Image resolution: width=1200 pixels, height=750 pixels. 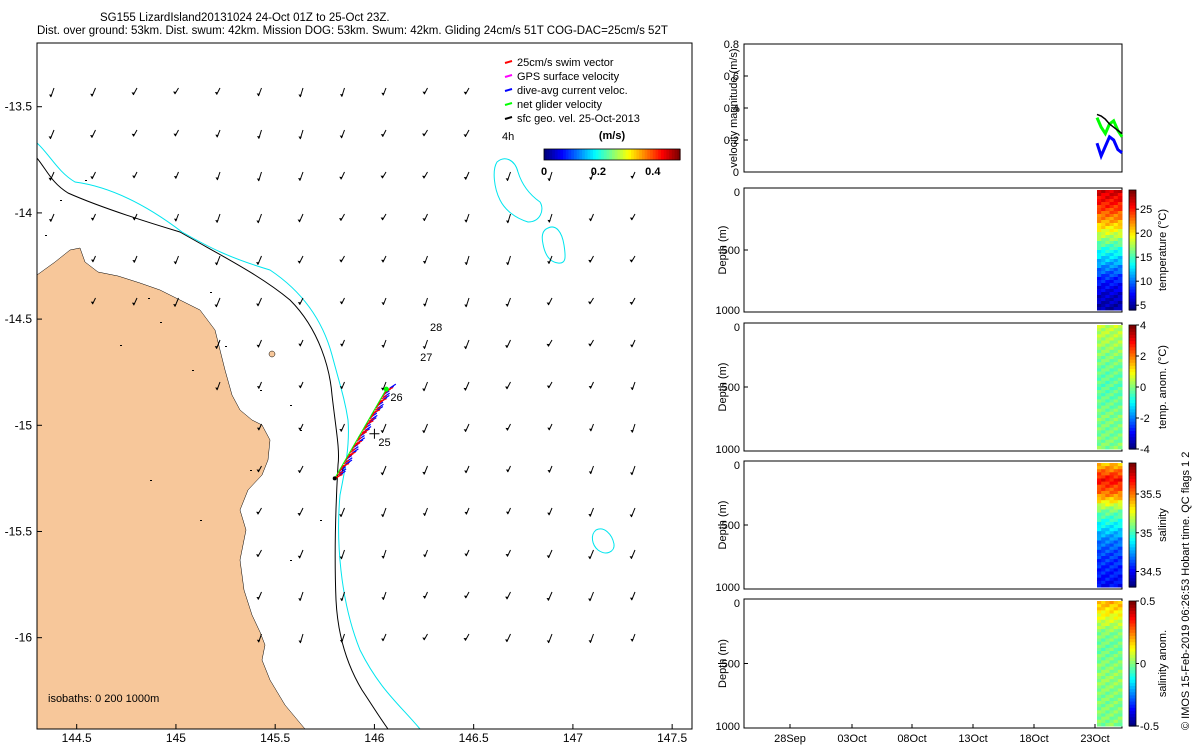 I want to click on colorbar-tick-label: 35.5, so click(x=1150, y=495).